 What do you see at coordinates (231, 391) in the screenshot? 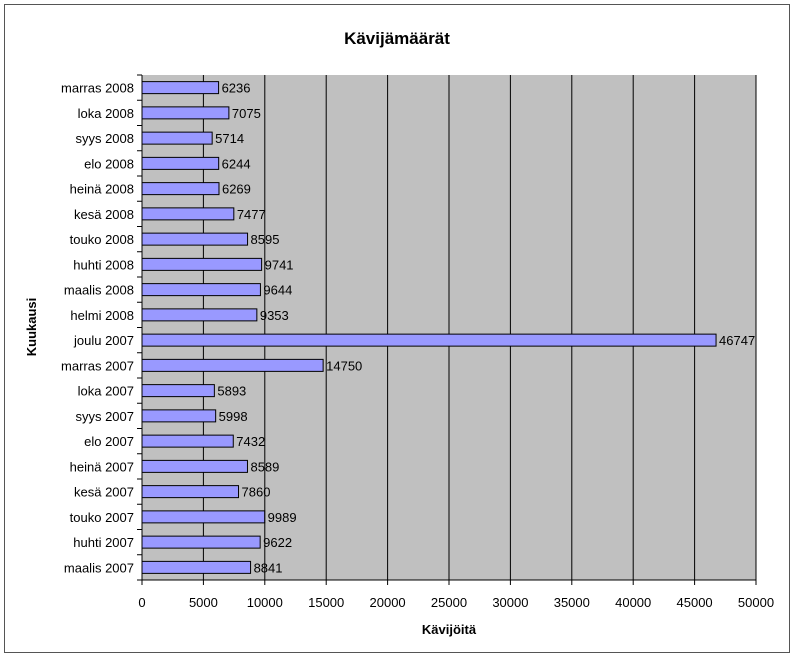
I see `data-label: 5893` at bounding box center [231, 391].